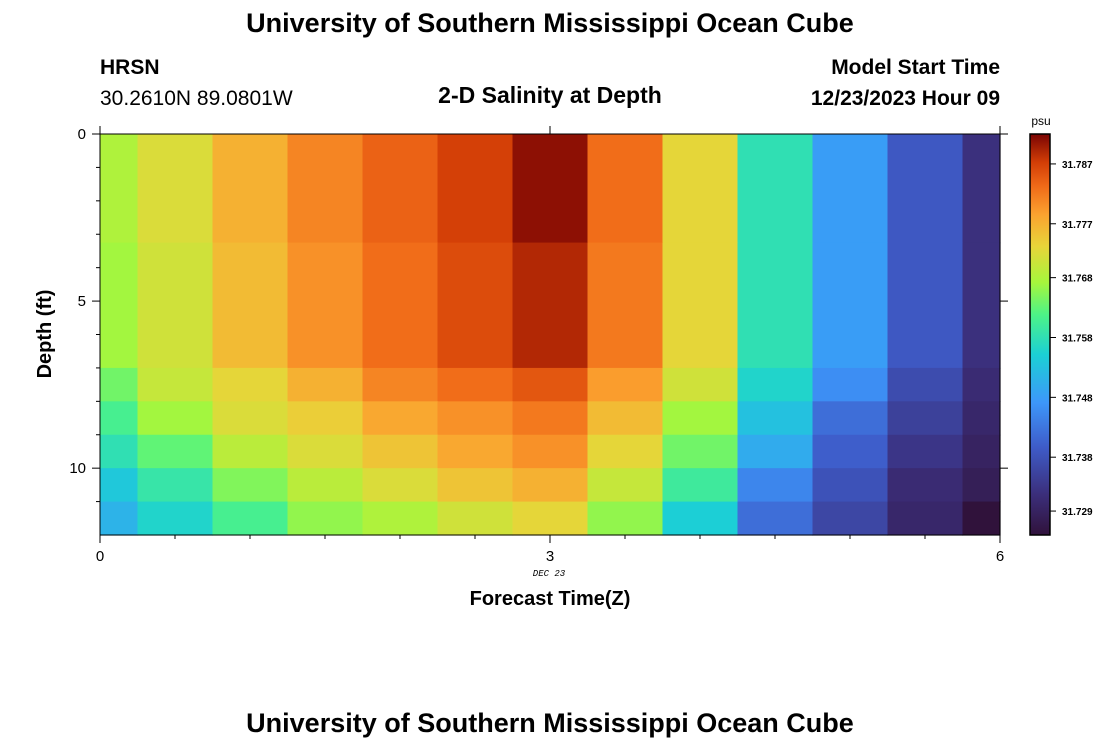 This screenshot has width=1100, height=750. Describe the element at coordinates (915, 67) in the screenshot. I see `model-start-label: Model Start Time` at that location.